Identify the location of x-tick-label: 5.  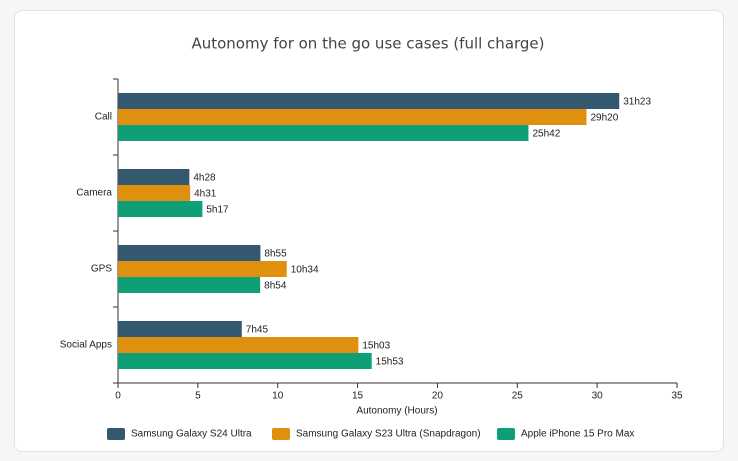
(198, 396).